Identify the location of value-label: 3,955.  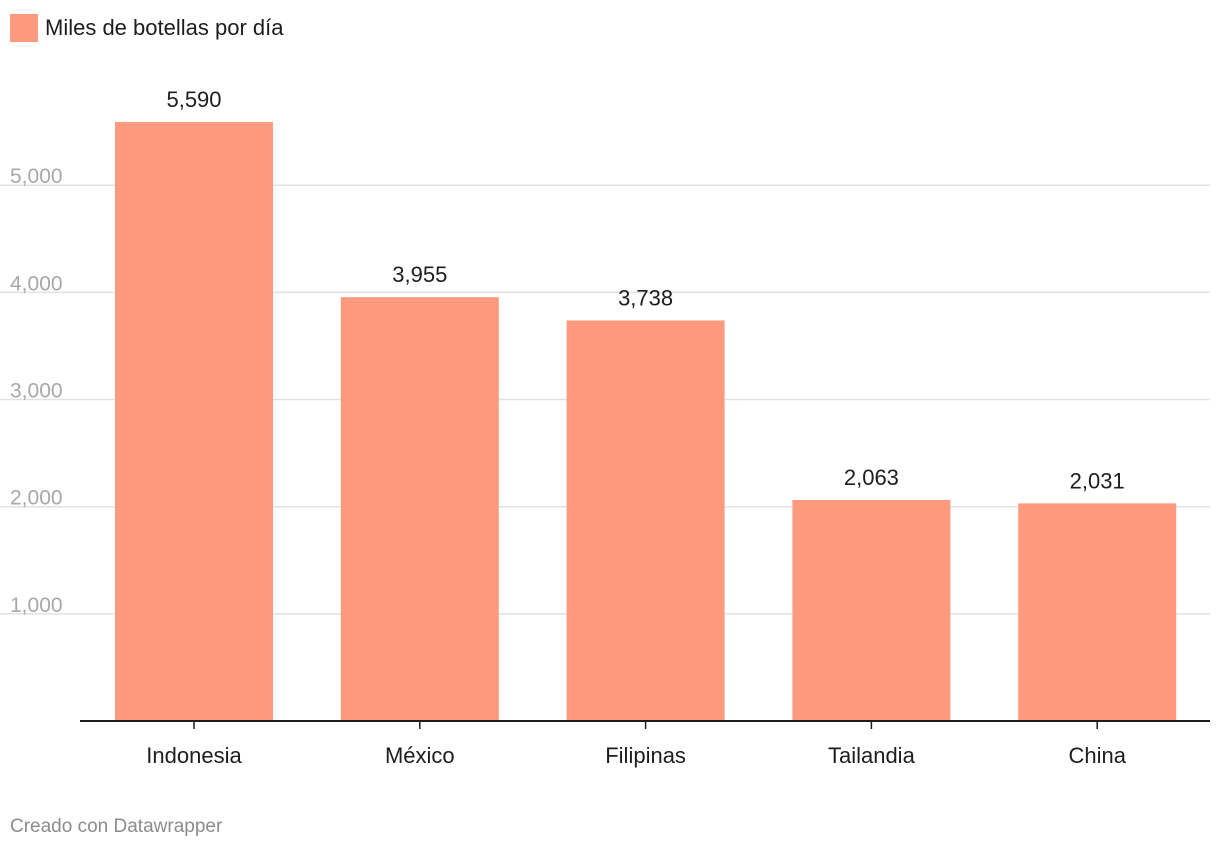
(419, 274).